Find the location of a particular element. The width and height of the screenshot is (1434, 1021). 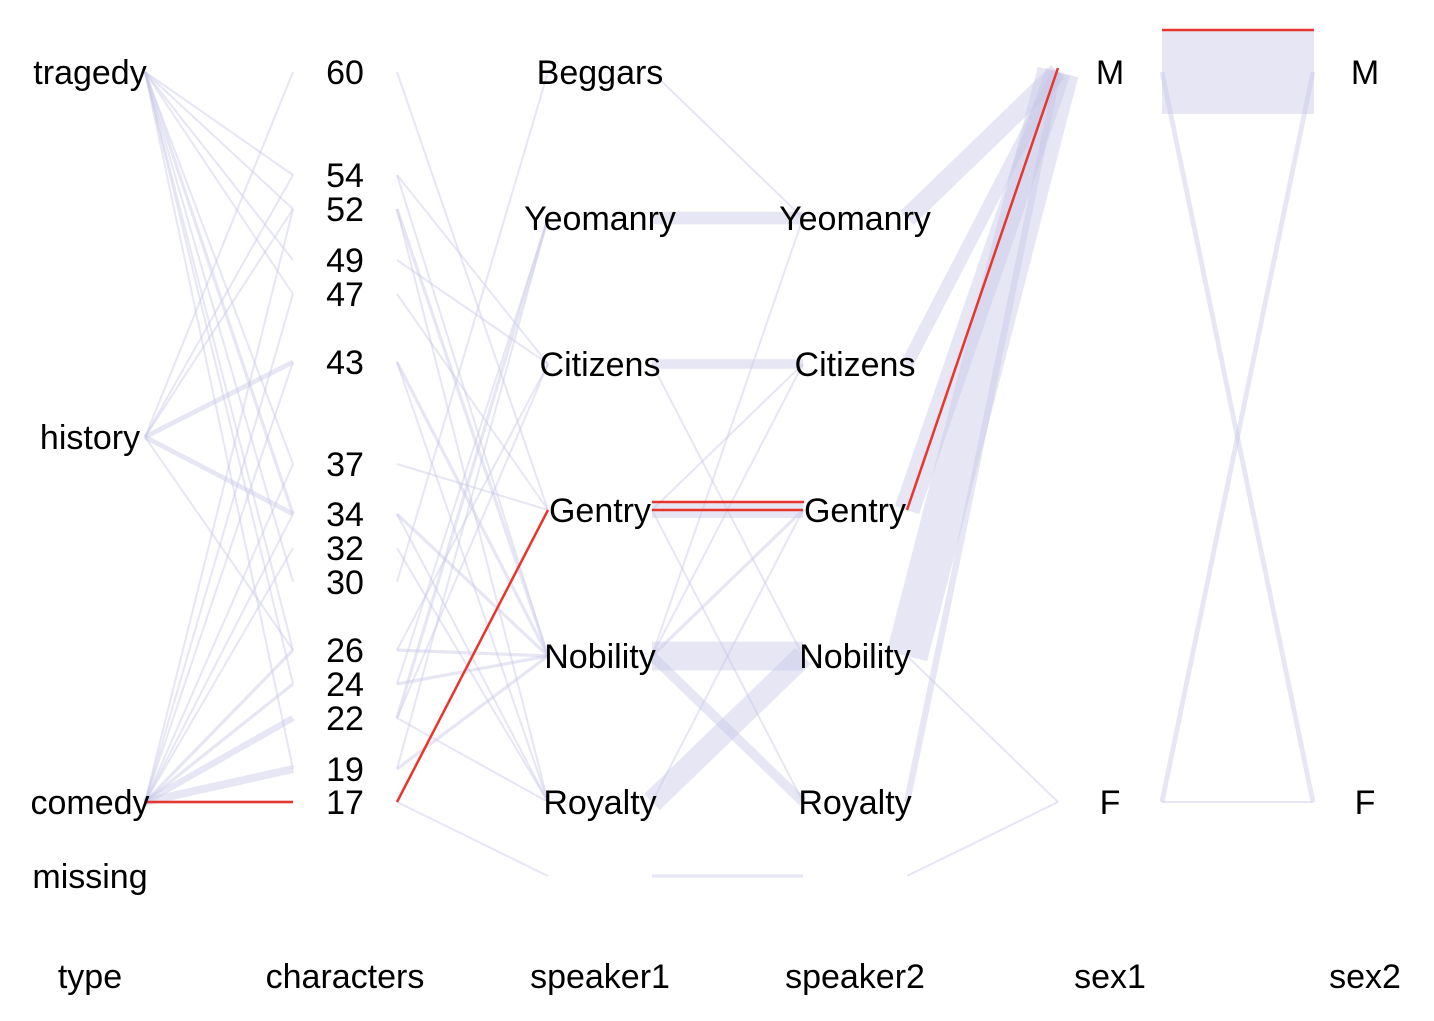

level-label: comedy is located at coordinates (89, 803).